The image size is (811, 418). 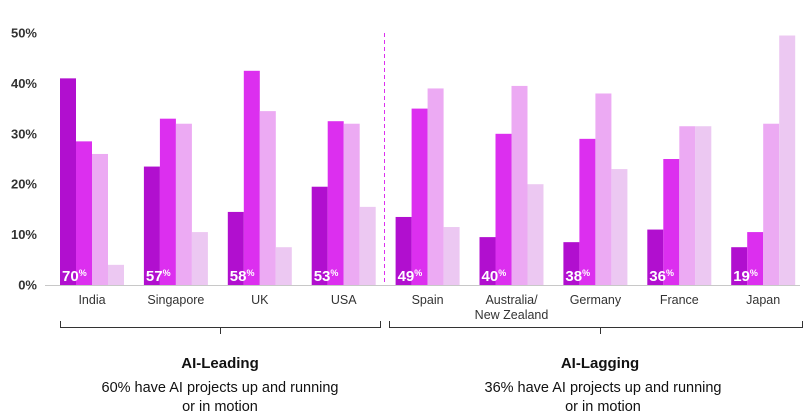 I want to click on group-subtitle-line1-ai-lagging: 36% have AI projects up and running, so click(x=603, y=388).